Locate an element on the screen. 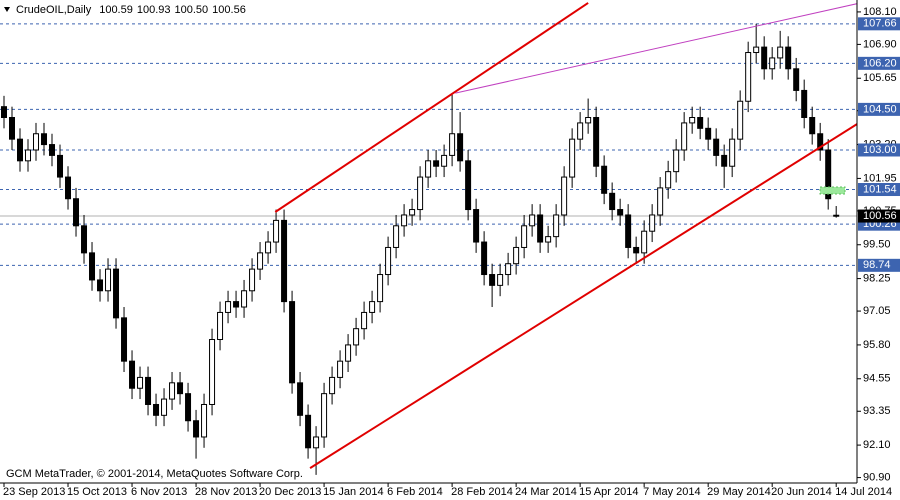 The width and height of the screenshot is (900, 500). level-label: 107.66 is located at coordinates (880, 24).